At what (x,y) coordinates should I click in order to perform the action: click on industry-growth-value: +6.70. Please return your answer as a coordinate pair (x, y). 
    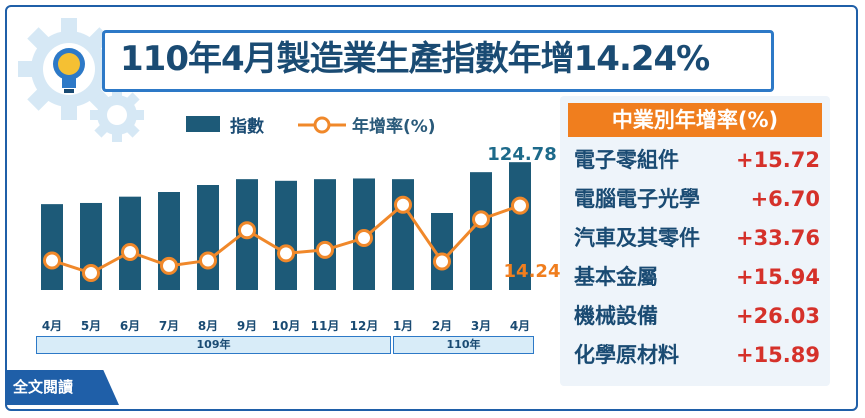
    Looking at the image, I should click on (785, 199).